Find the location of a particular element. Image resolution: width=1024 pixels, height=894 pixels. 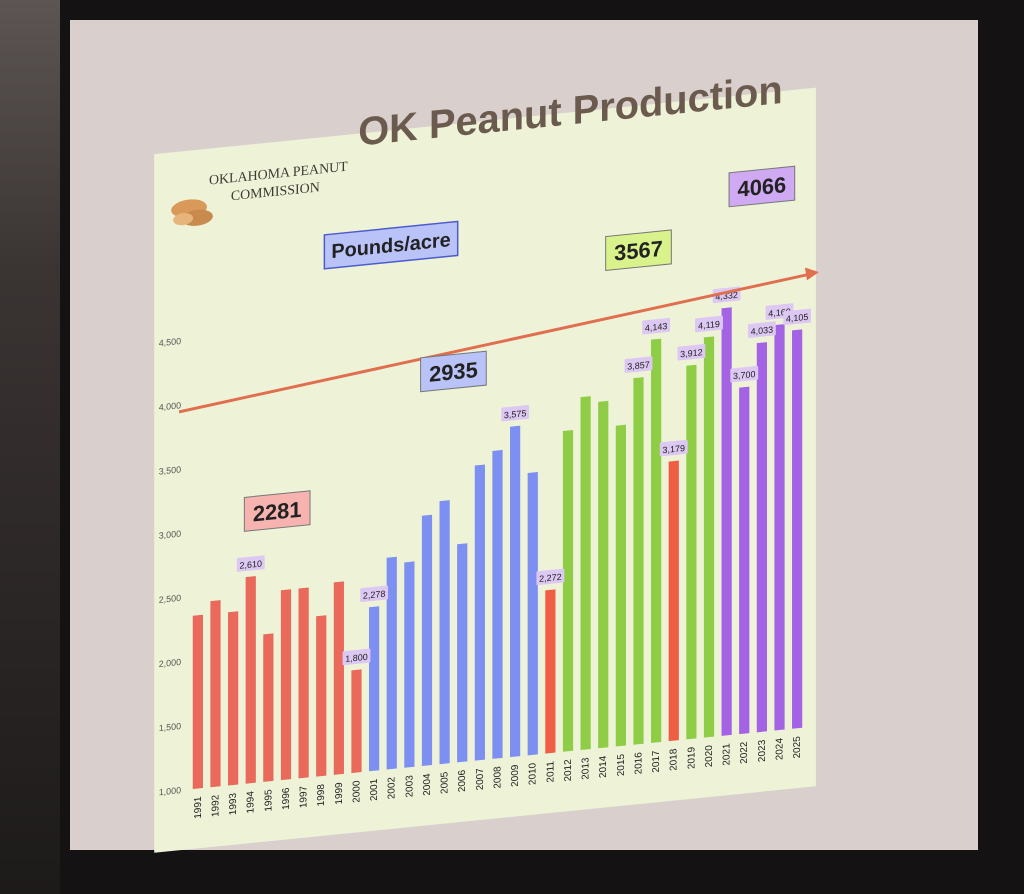

x-tick-label: 1997 is located at coordinates (304, 797).